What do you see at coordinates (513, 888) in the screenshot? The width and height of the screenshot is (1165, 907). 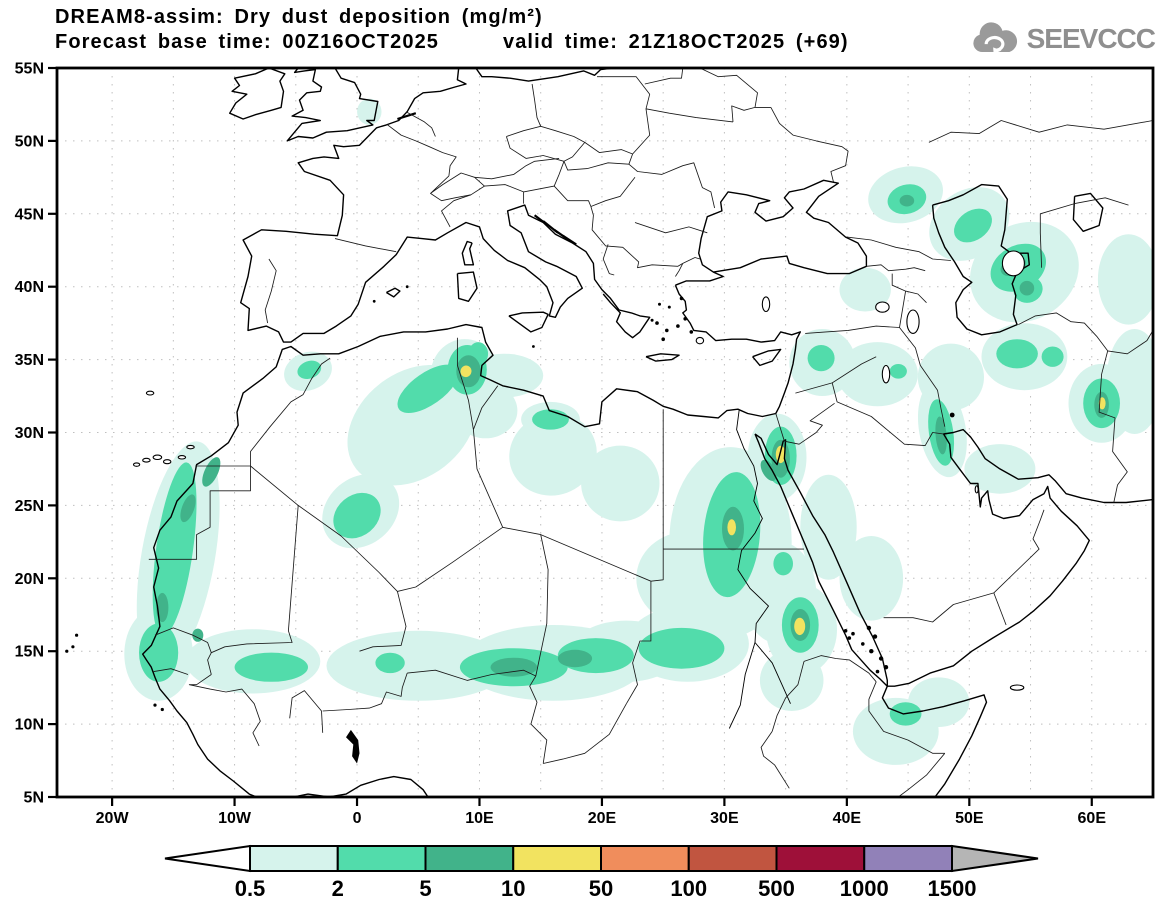 I see `colorbar-label: 10` at bounding box center [513, 888].